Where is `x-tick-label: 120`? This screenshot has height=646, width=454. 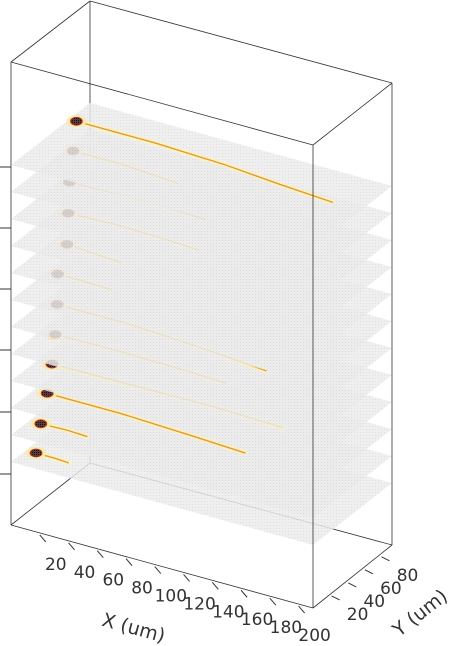
x-tick-label: 120 is located at coordinates (199, 604).